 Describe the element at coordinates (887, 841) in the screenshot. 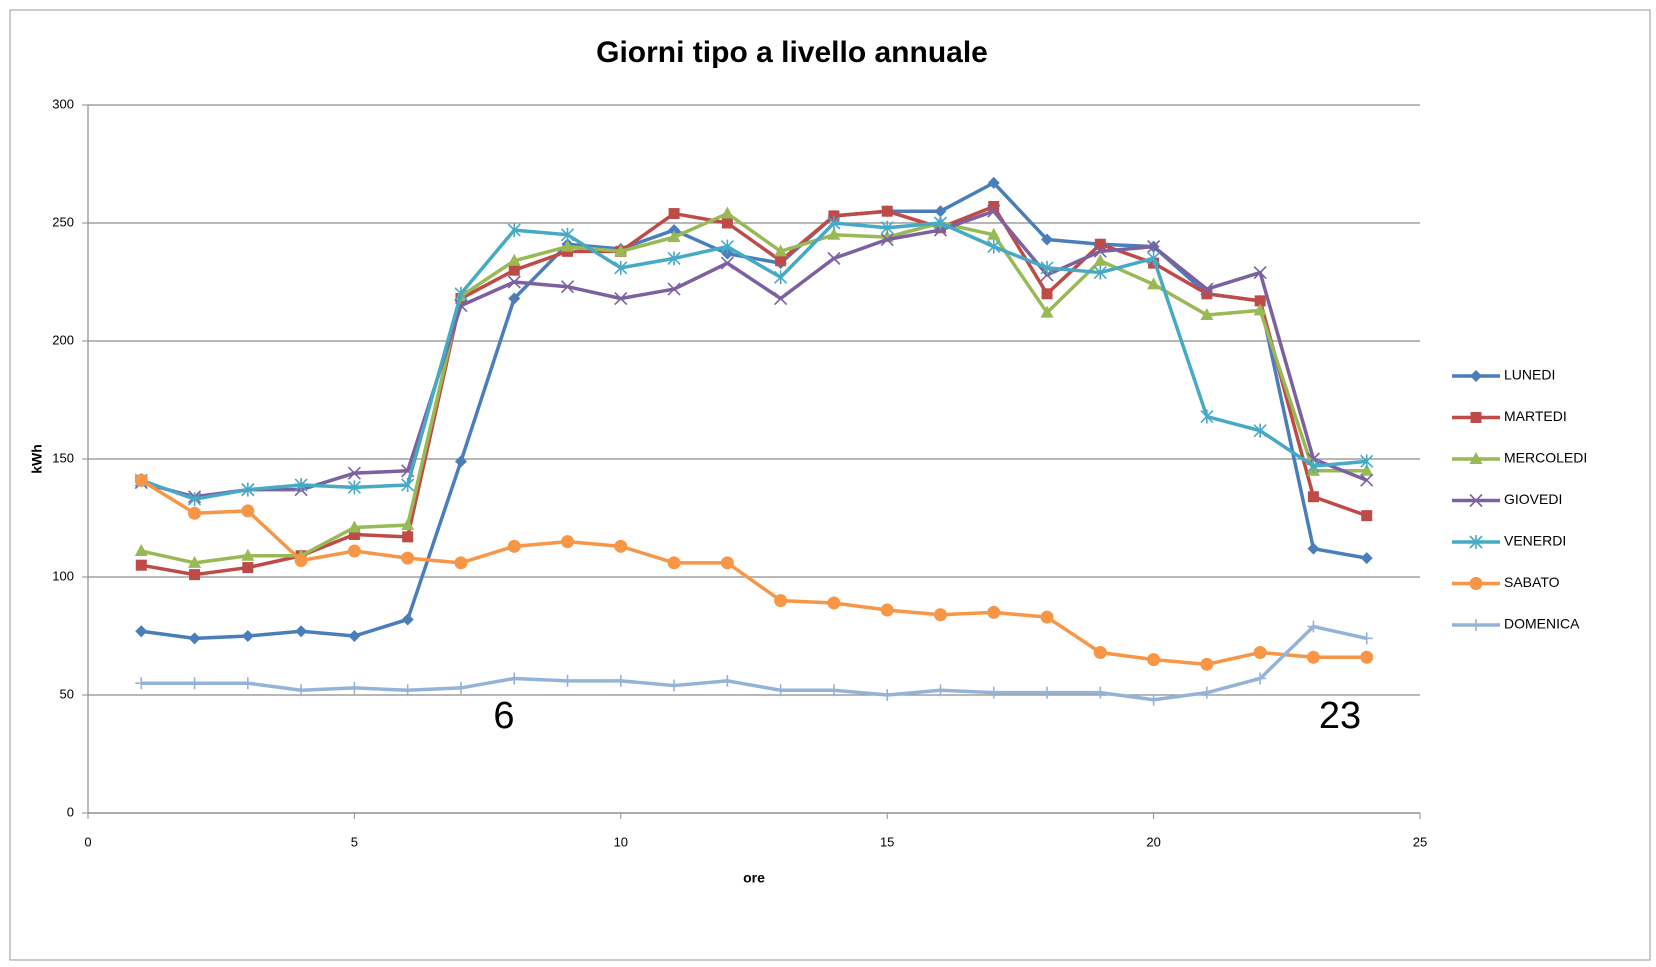

I see `x-tick-label: 15` at that location.